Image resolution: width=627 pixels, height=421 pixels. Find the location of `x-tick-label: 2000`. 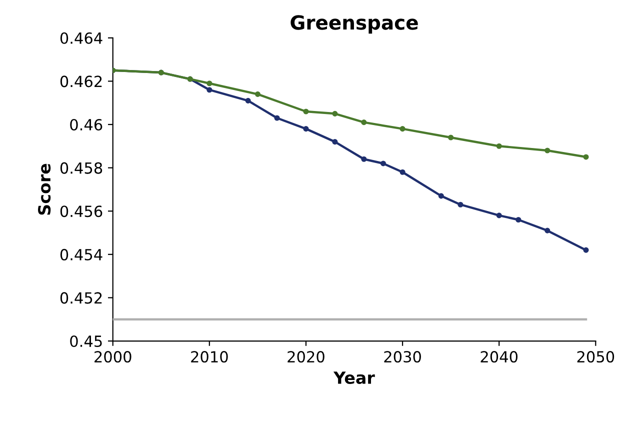

x-tick-label: 2000 is located at coordinates (113, 357).